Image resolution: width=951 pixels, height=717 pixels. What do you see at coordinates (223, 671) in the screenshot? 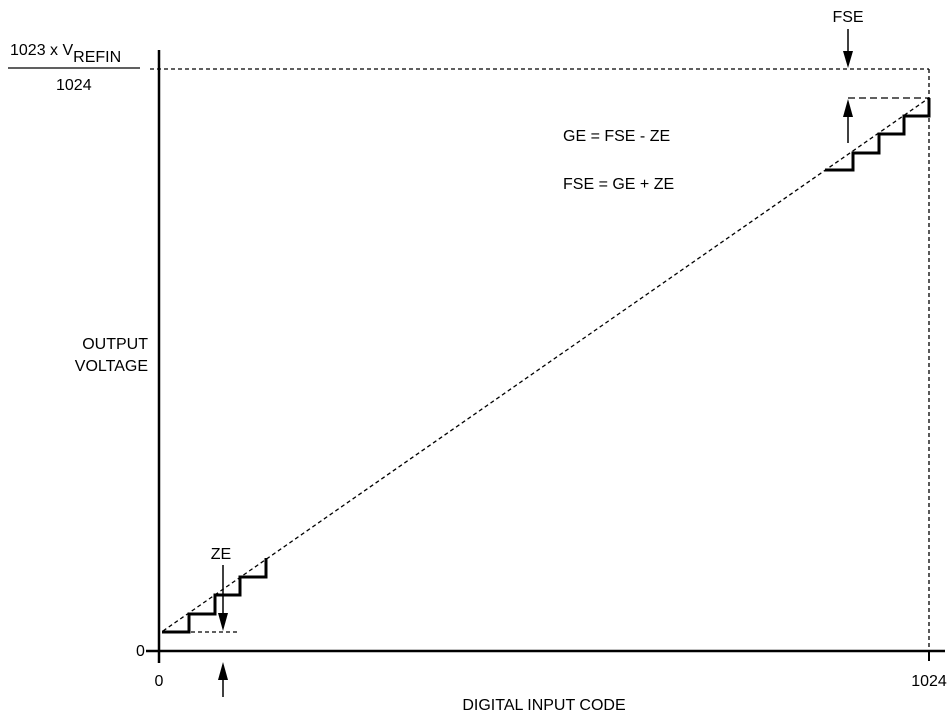
I see `ze-up-arrow-head` at bounding box center [223, 671].